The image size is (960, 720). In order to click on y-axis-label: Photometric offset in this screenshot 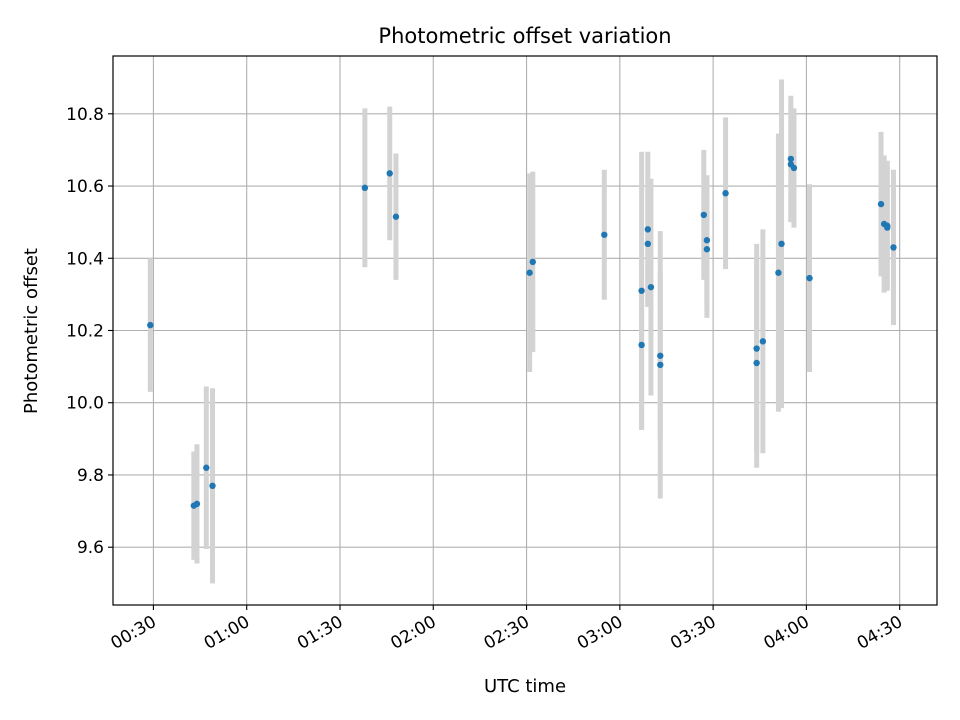, I will do `click(31, 331)`.